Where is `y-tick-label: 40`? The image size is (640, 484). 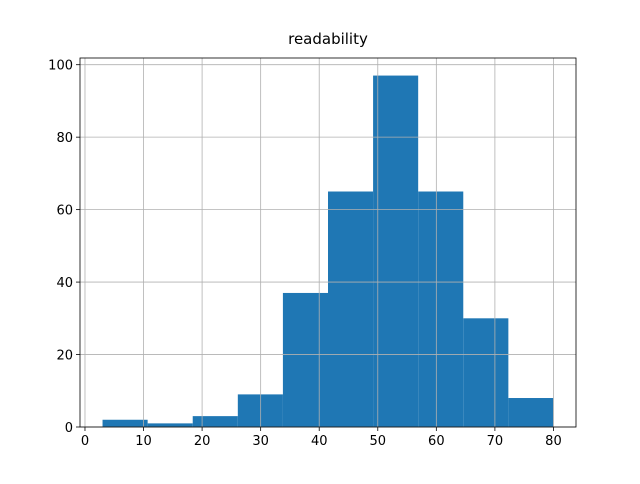
y-tick-label: 40 is located at coordinates (64, 283).